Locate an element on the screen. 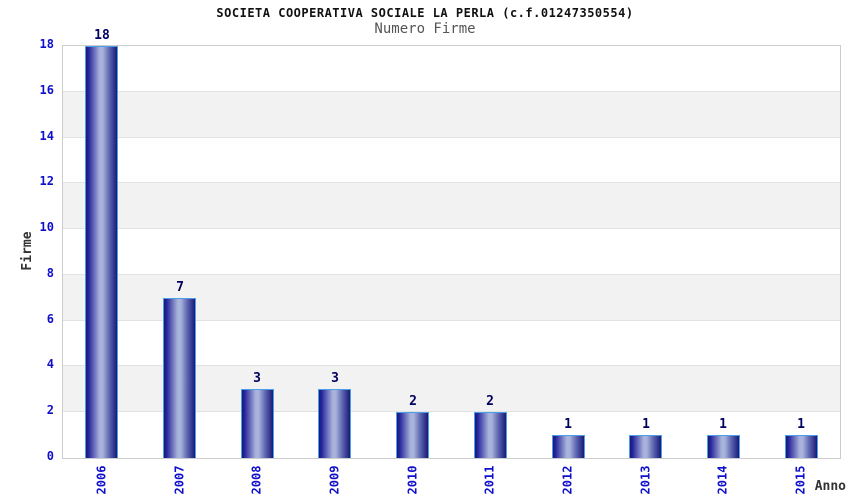  y-tick-label: 10 is located at coordinates (46, 227).